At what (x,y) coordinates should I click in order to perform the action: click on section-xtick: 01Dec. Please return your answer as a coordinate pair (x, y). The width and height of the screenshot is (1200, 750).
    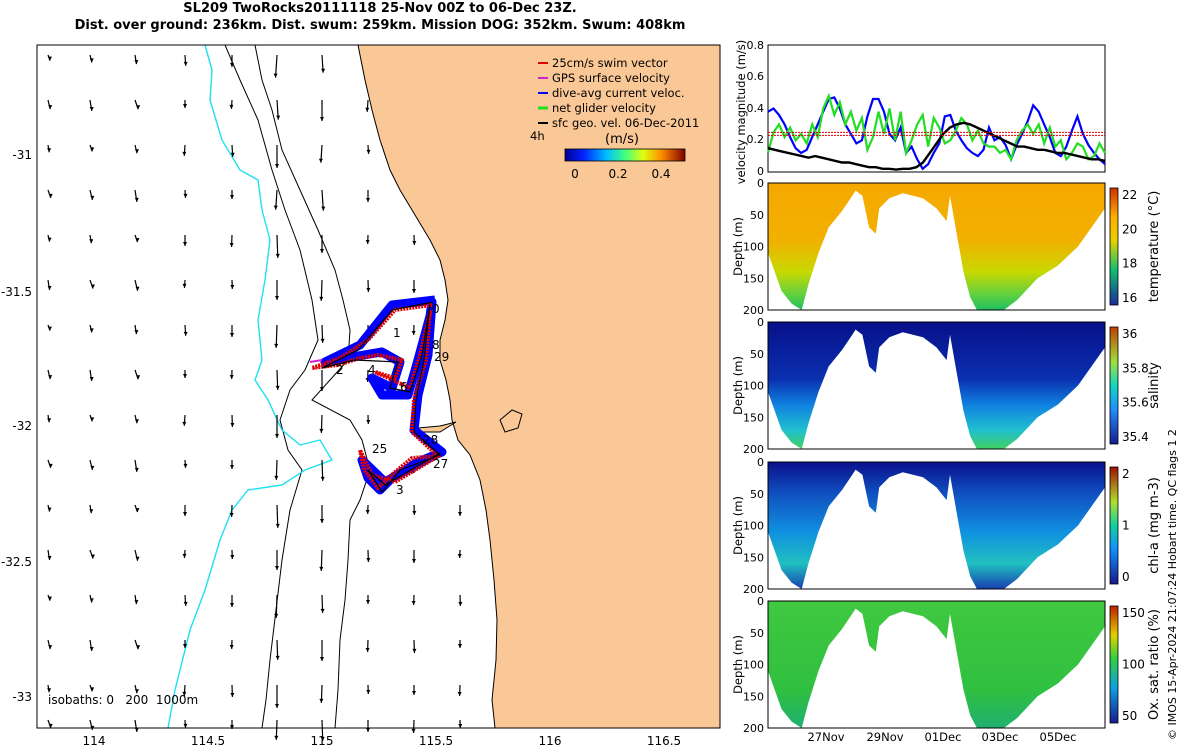
    Looking at the image, I should click on (943, 737).